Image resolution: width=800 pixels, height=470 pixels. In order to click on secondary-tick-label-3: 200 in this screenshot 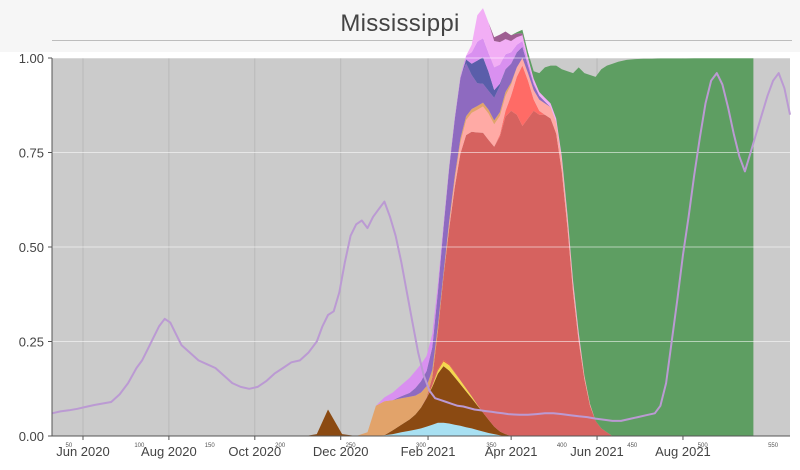, I will do `click(280, 446)`.